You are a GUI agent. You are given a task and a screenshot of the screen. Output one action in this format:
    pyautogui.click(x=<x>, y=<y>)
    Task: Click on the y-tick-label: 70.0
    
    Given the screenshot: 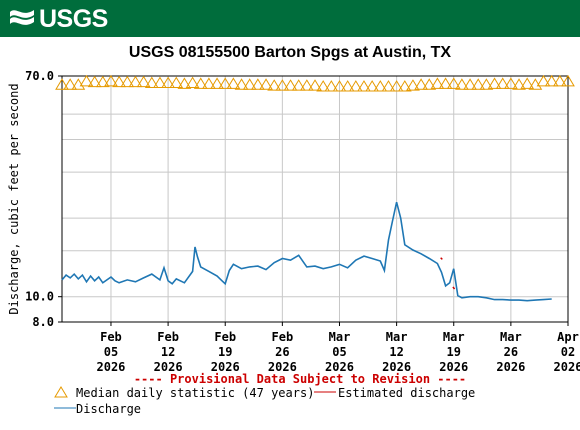 What is the action you would take?
    pyautogui.click(x=39, y=76)
    